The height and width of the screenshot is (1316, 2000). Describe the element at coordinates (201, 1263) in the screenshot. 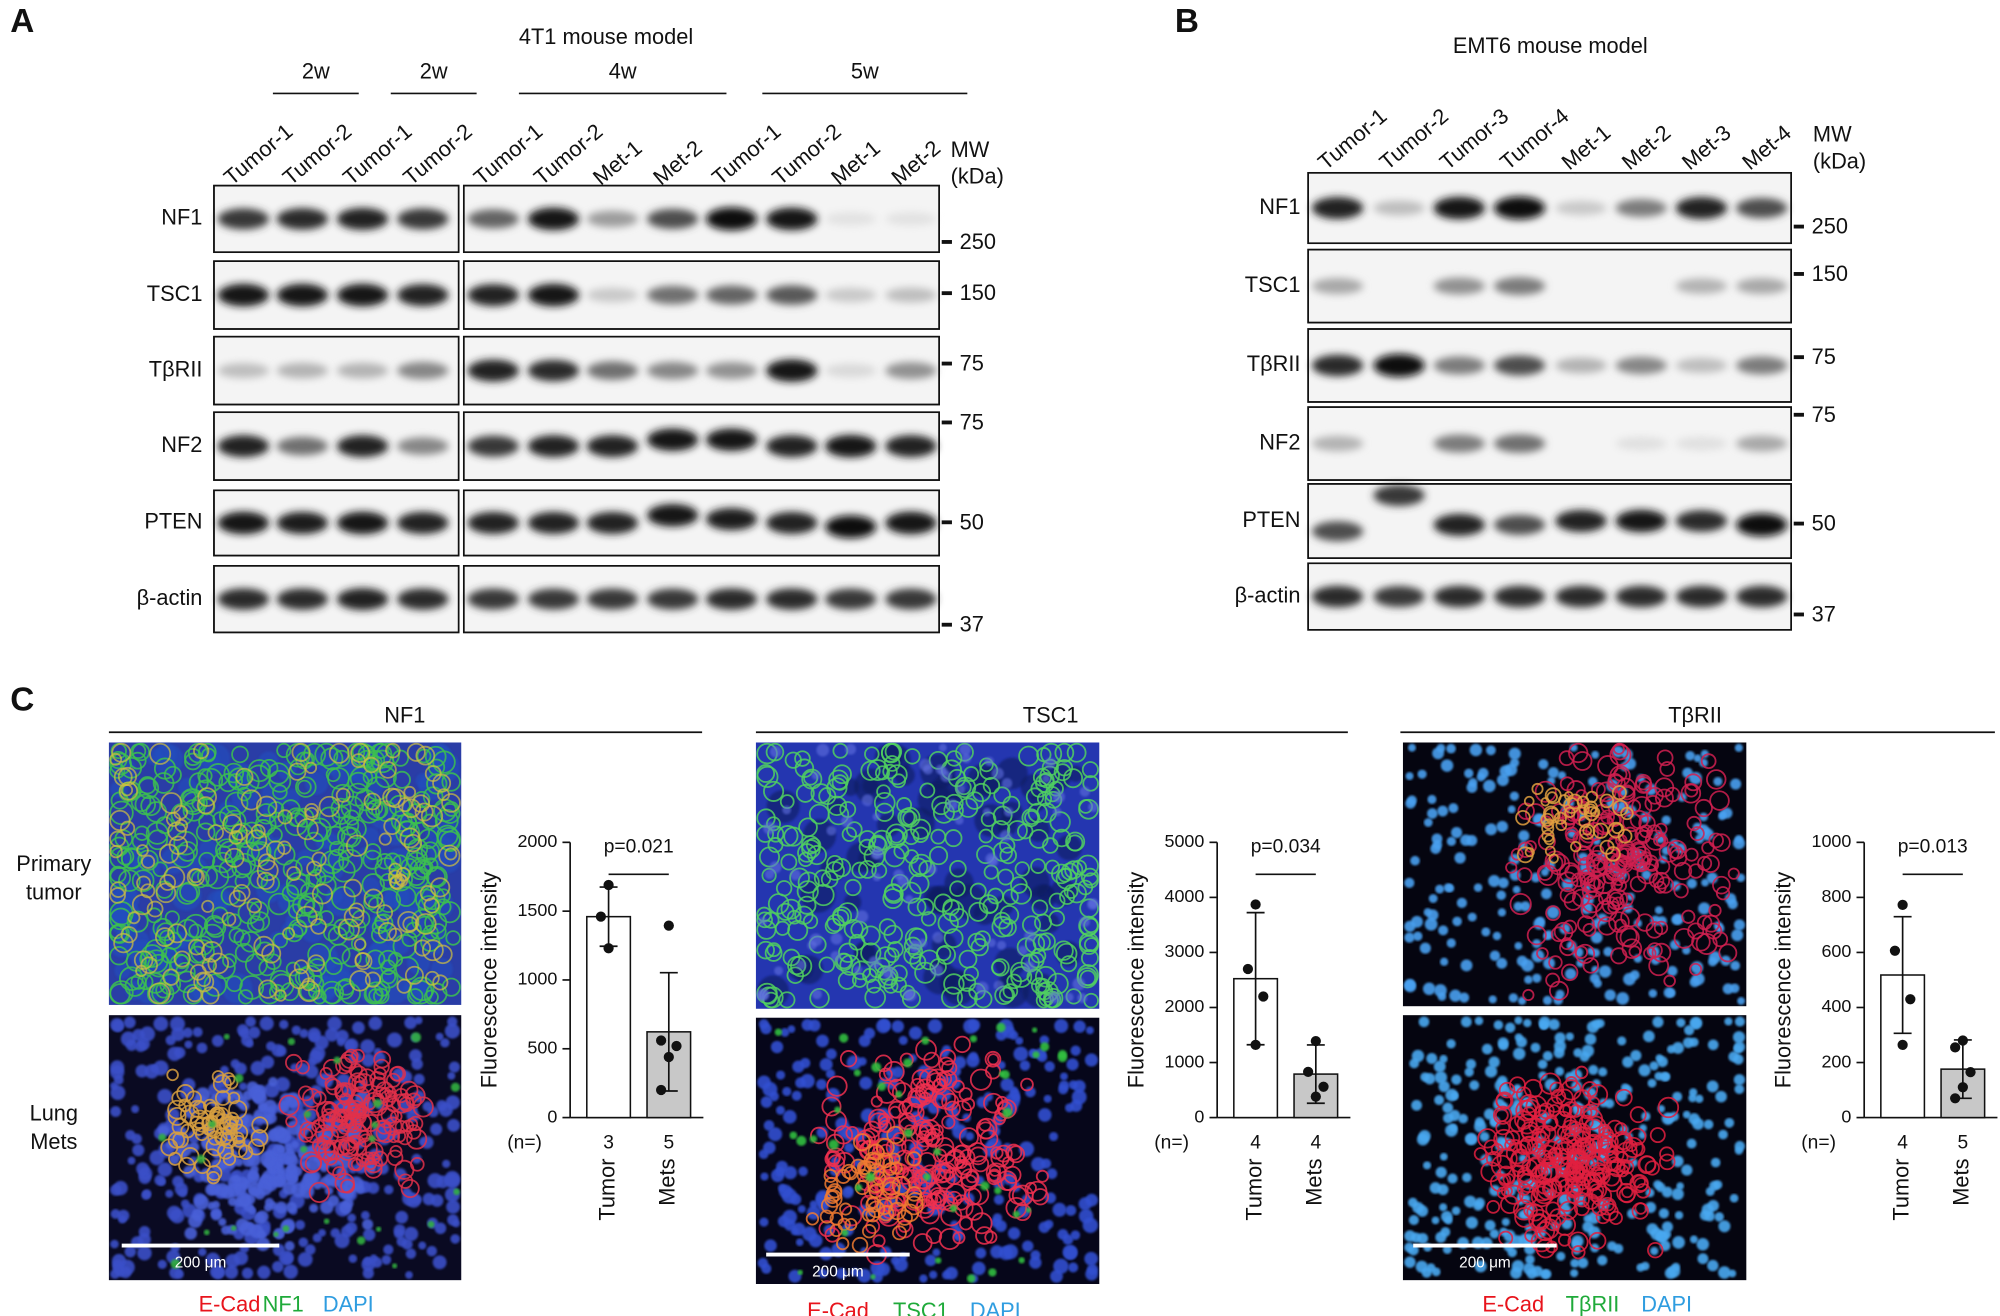

I see `scale-bar-label: 200 μm` at that location.